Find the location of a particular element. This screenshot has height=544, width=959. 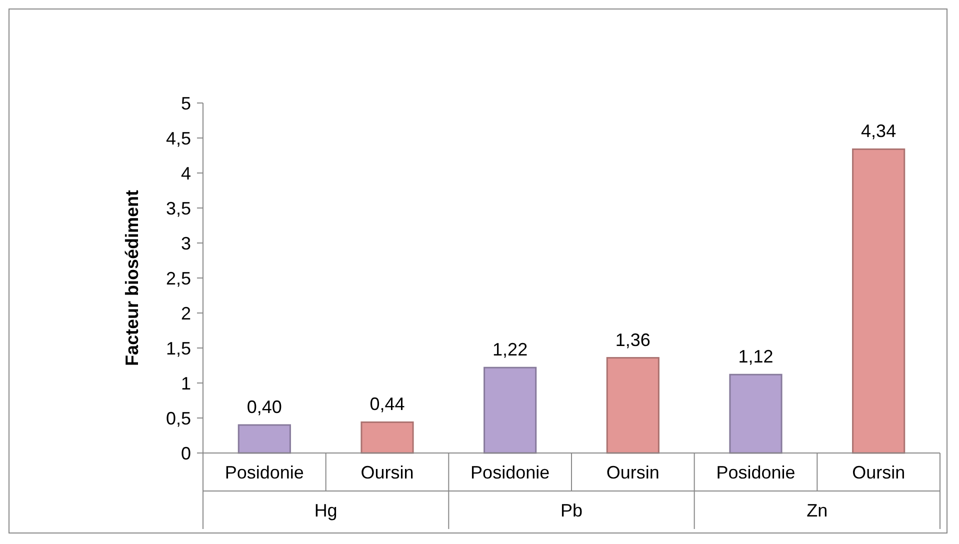

y-tick-label: 4,5 is located at coordinates (178, 138).